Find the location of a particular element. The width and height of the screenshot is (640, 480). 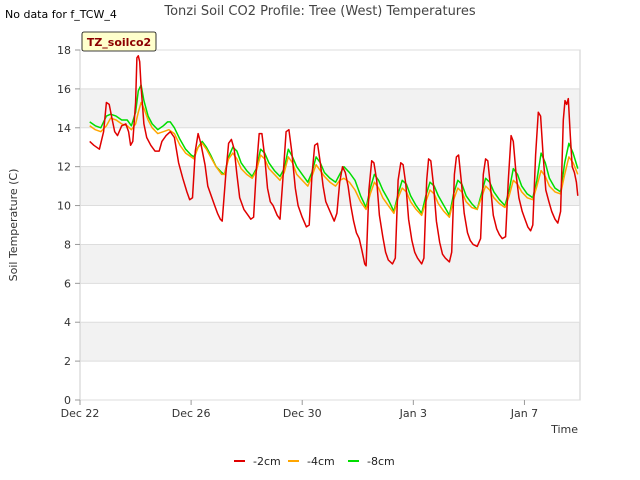

inset-label-text: TZ_soilco2 is located at coordinates (119, 42).